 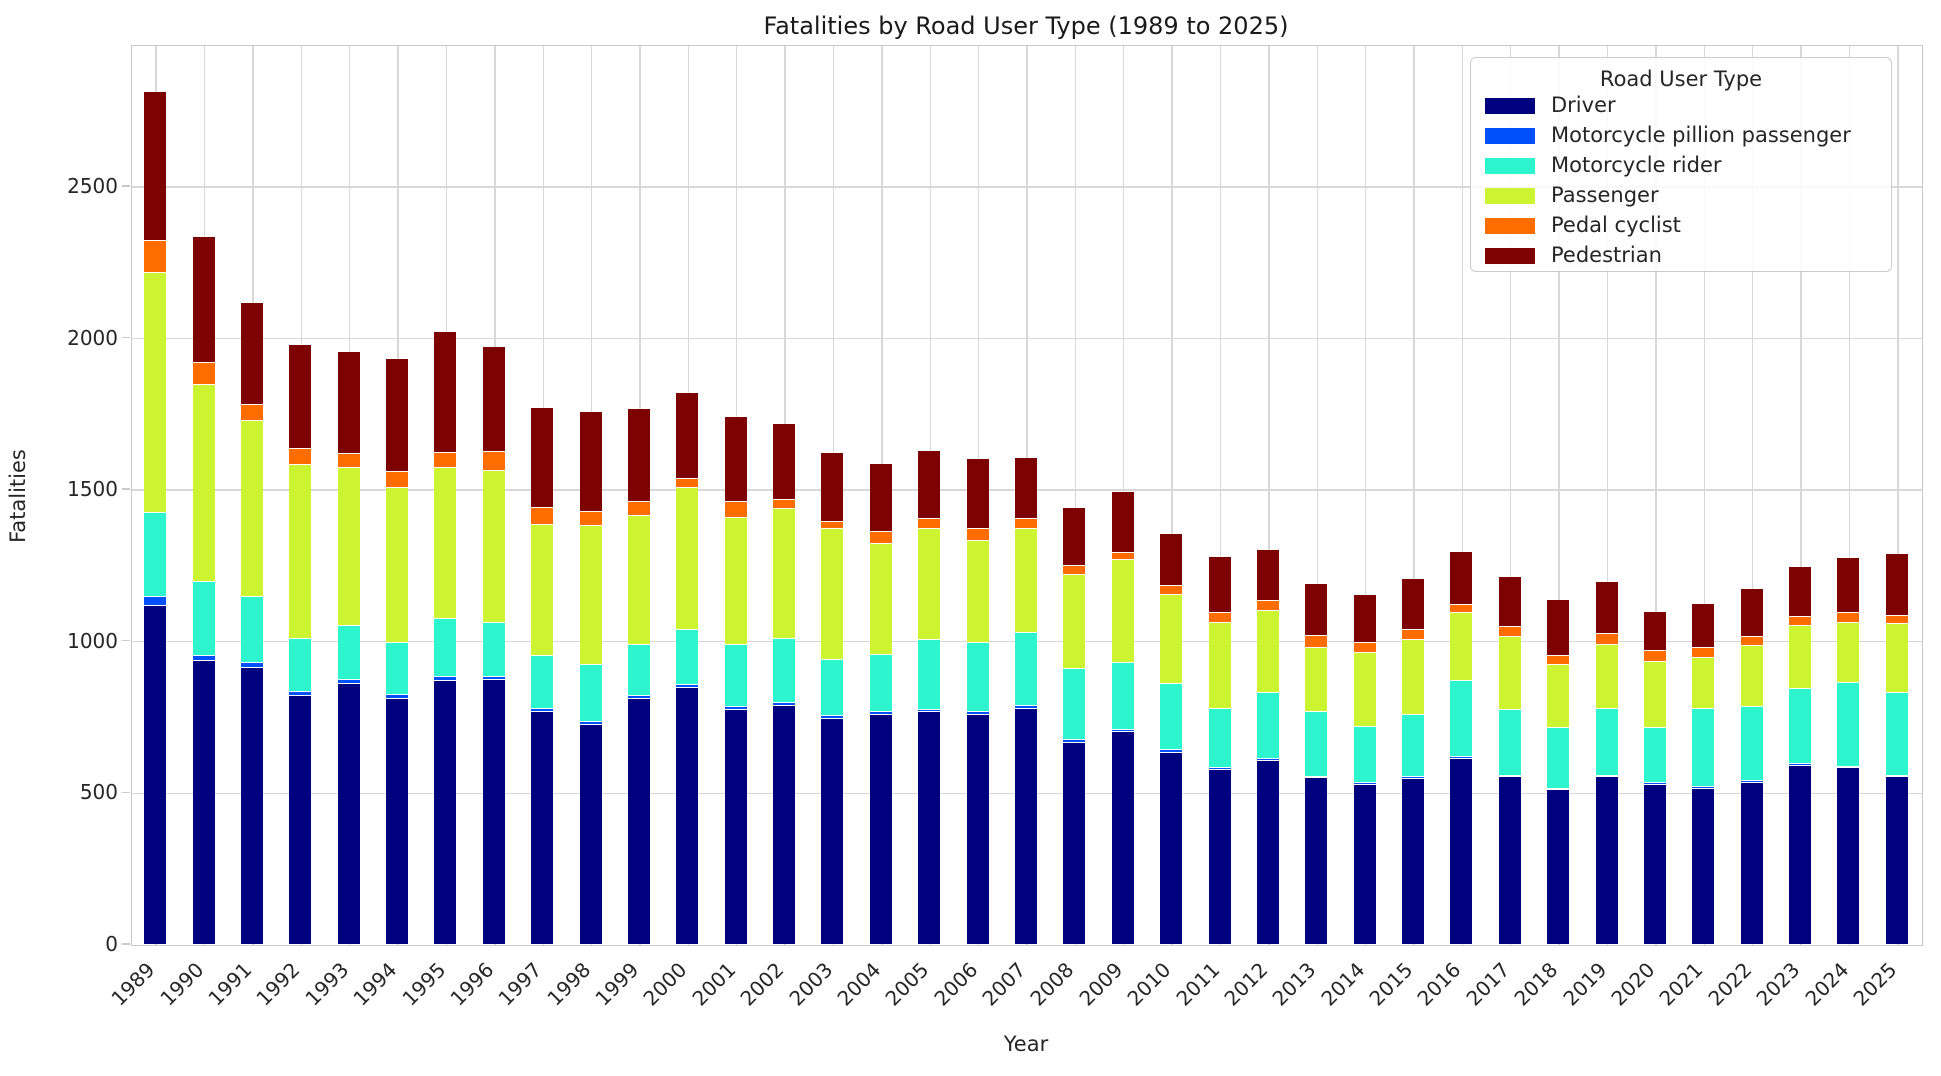 I want to click on x-tick-label: 2020, so click(x=1633, y=984).